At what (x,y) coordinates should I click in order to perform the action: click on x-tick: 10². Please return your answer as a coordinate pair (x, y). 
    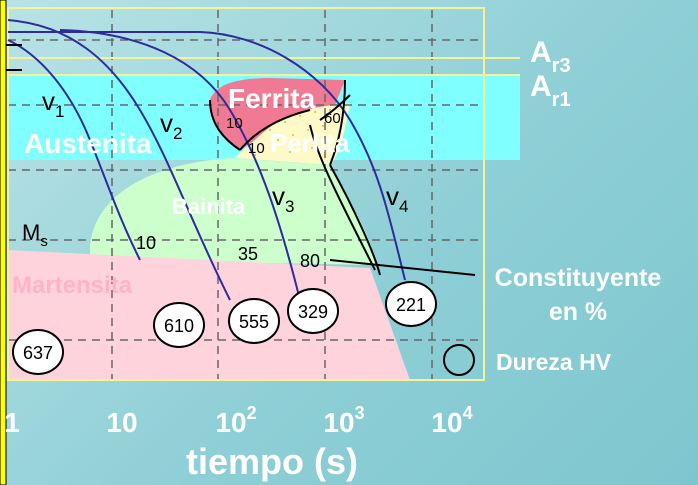
    Looking at the image, I should click on (235, 420).